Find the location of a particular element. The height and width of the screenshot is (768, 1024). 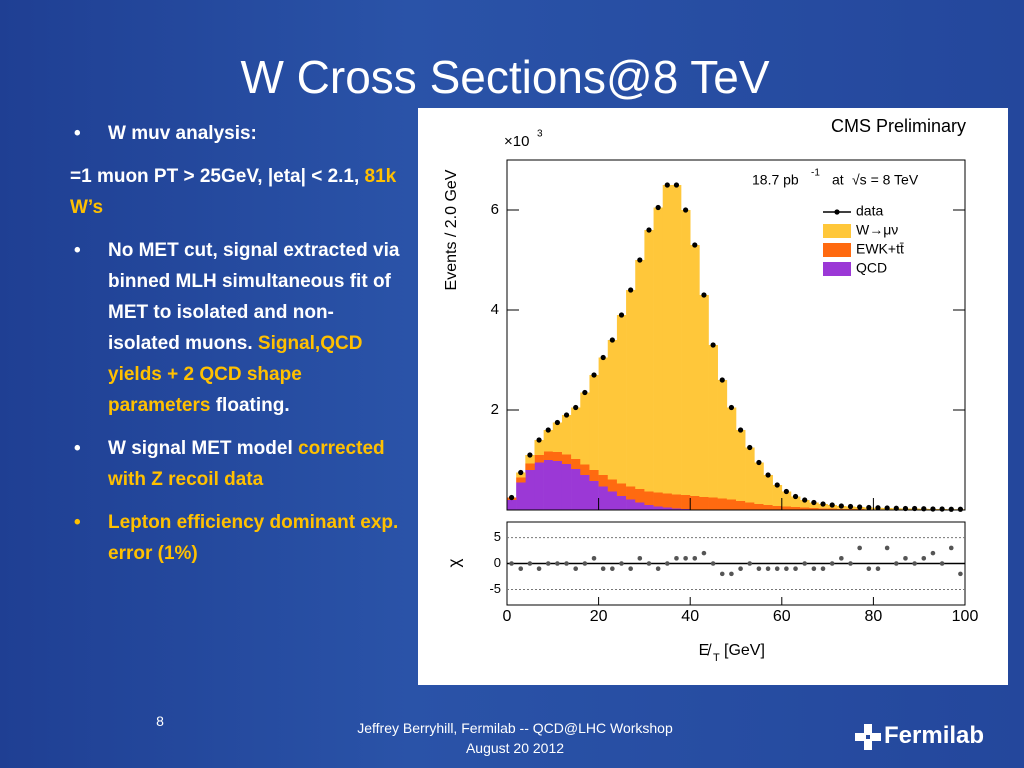

text-run: =1 muon PT > 25GeV, |eta| < 2.1, is located at coordinates (217, 176).